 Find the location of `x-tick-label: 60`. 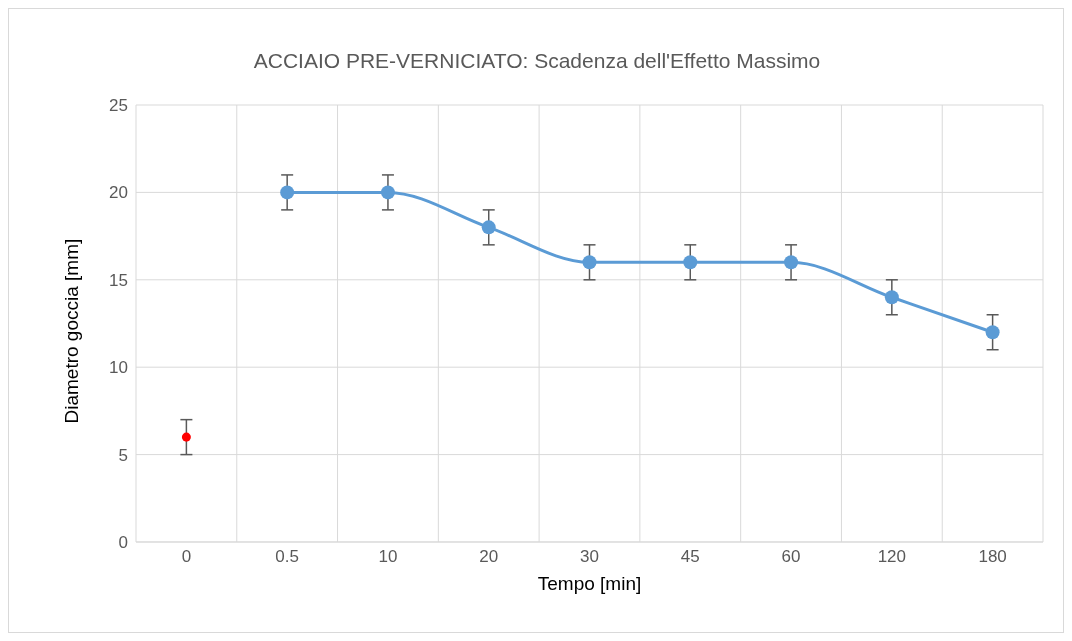

x-tick-label: 60 is located at coordinates (791, 557).